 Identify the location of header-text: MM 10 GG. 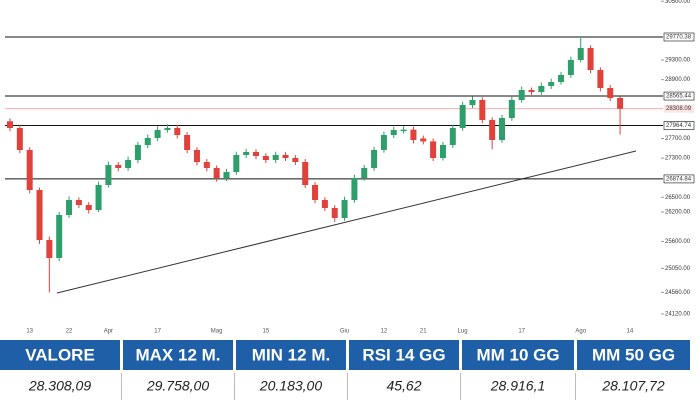
(517, 354).